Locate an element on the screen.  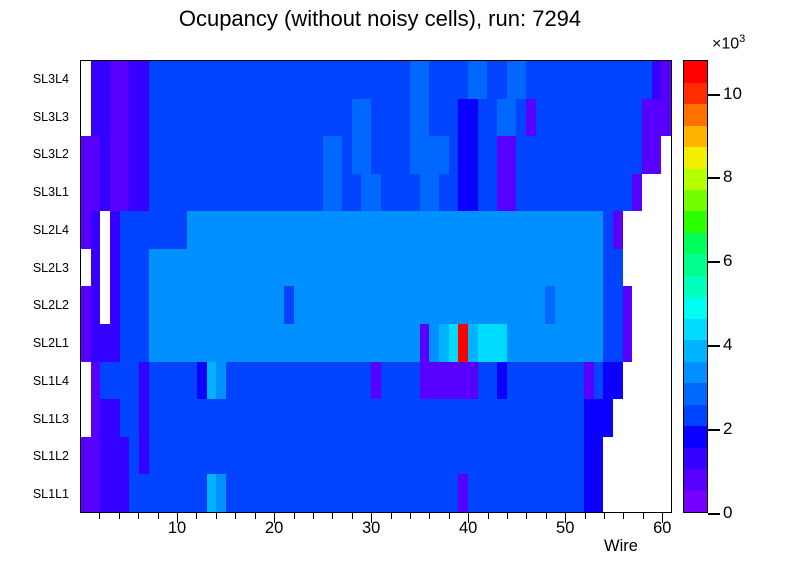
x-axis-tick-label-30: 30 is located at coordinates (371, 528).